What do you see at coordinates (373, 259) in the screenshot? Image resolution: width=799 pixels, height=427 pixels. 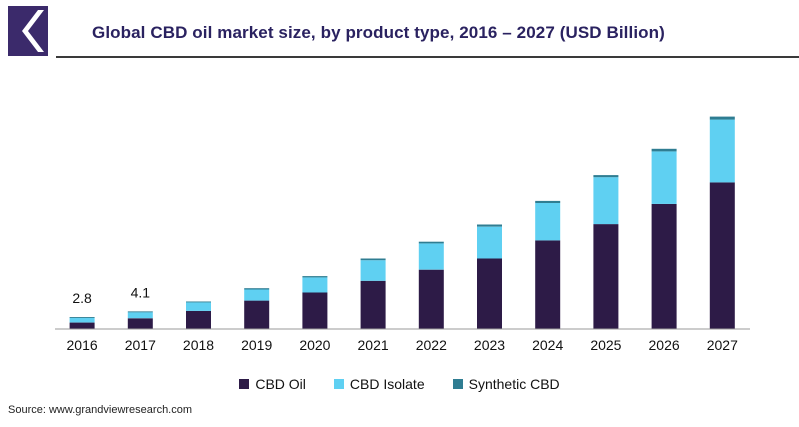 I see `bar-synthetic-cbd-2021` at bounding box center [373, 259].